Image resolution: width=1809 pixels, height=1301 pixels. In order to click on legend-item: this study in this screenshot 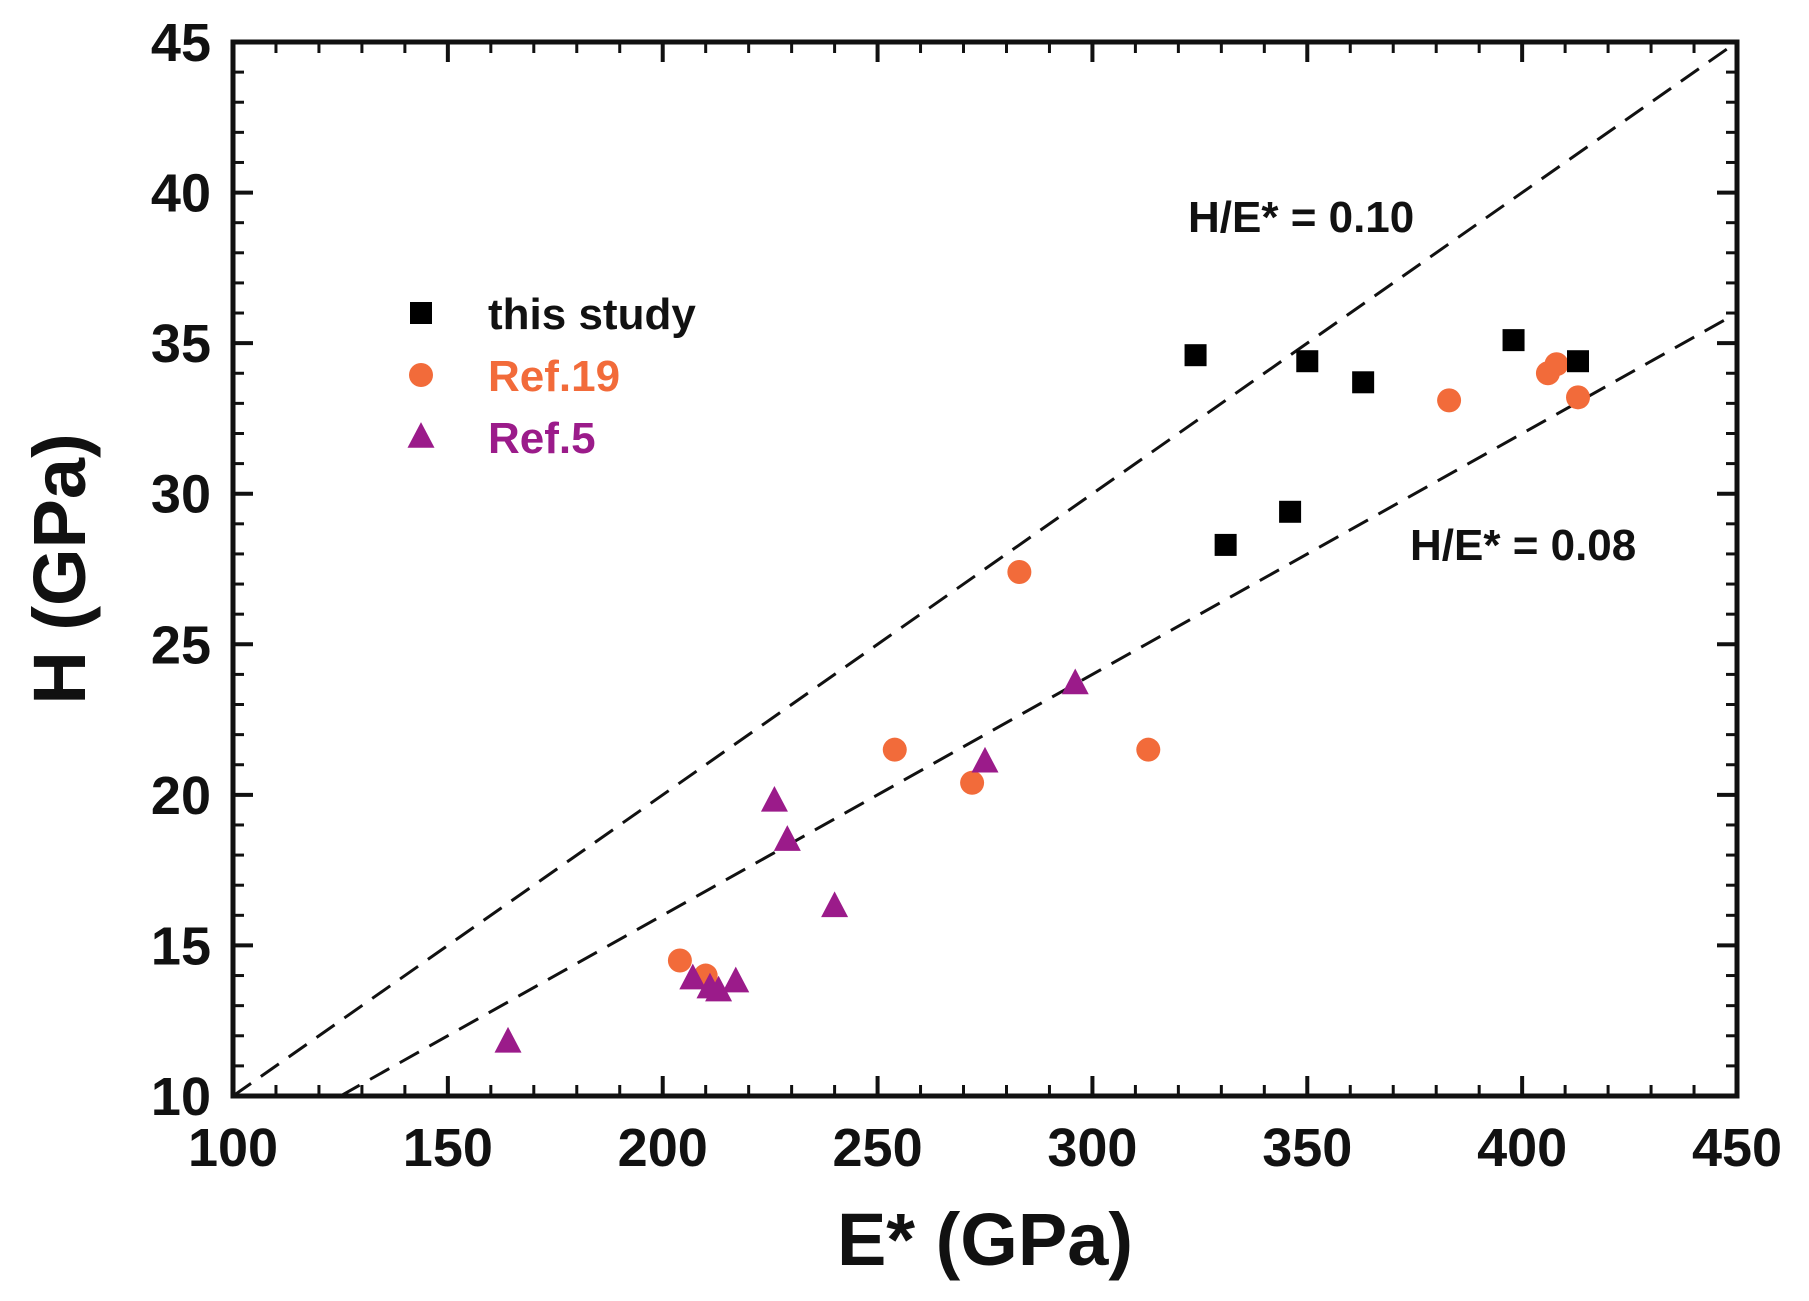, I will do `click(553, 314)`.